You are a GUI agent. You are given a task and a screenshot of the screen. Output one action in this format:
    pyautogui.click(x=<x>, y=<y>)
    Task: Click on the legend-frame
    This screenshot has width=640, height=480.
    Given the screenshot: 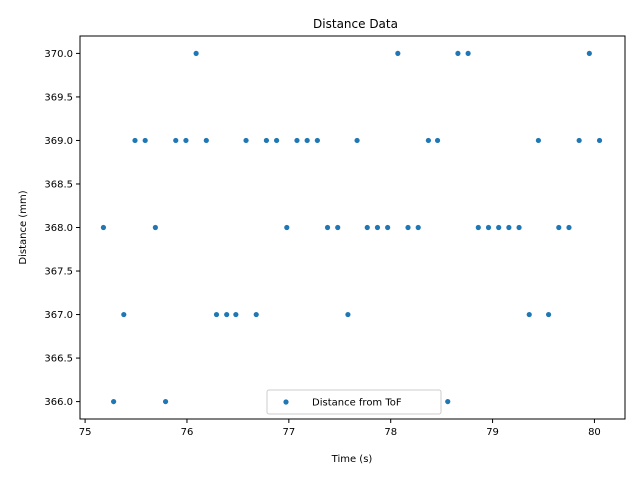 What is the action you would take?
    pyautogui.click(x=354, y=402)
    